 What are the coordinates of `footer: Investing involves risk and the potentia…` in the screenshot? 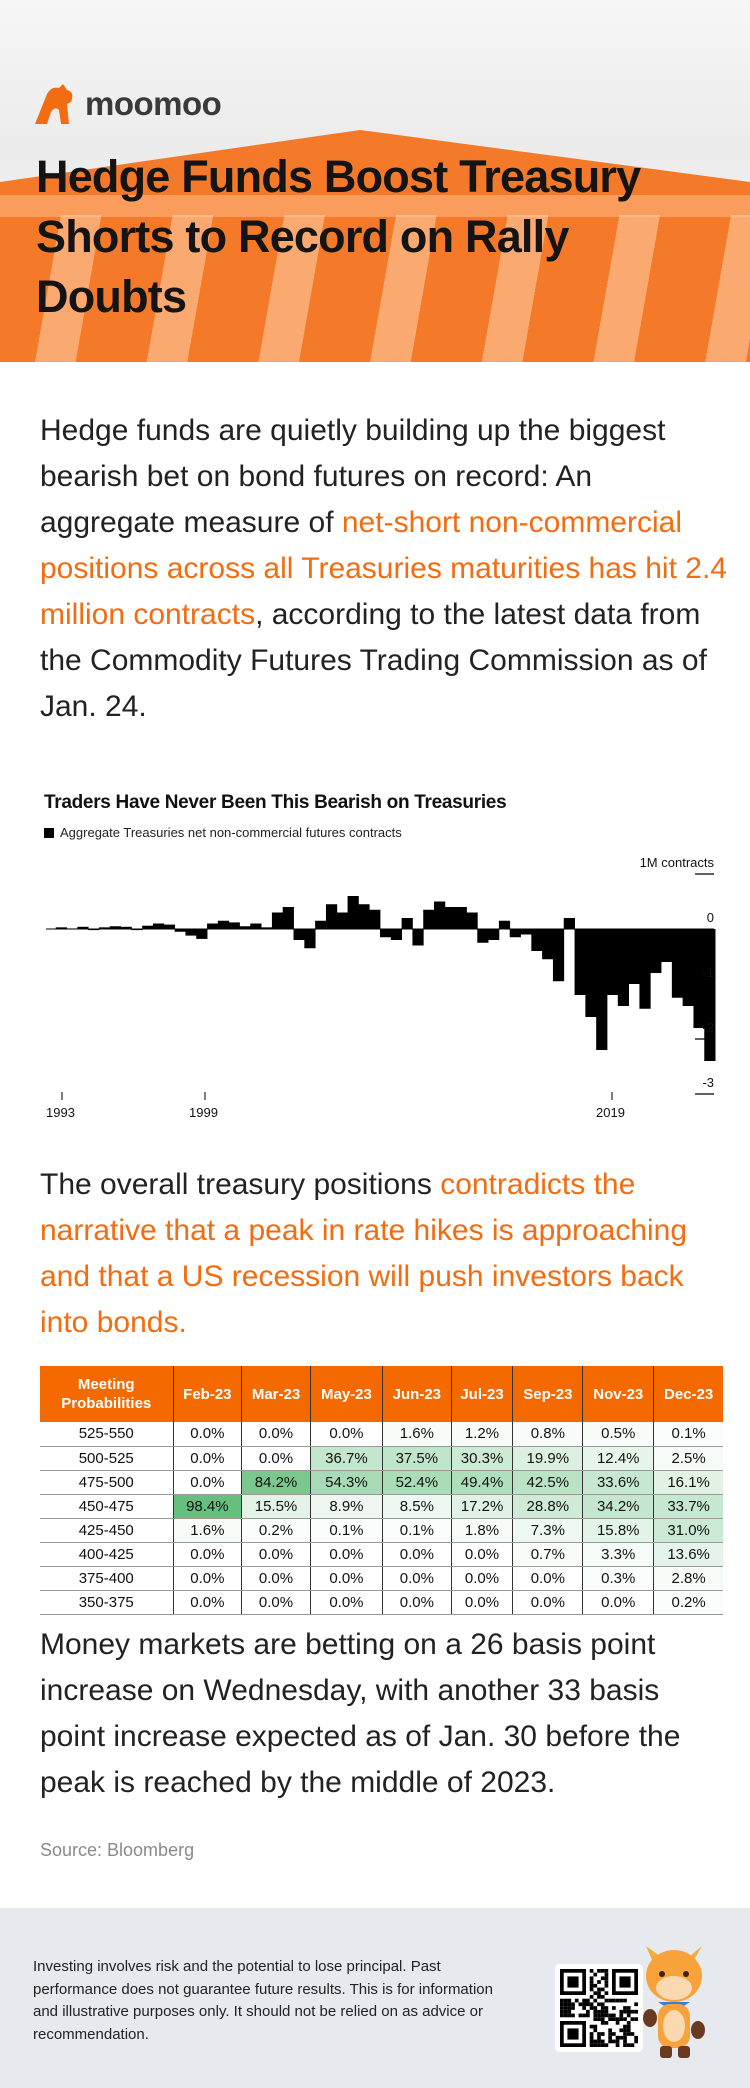 It's located at (375, 1998).